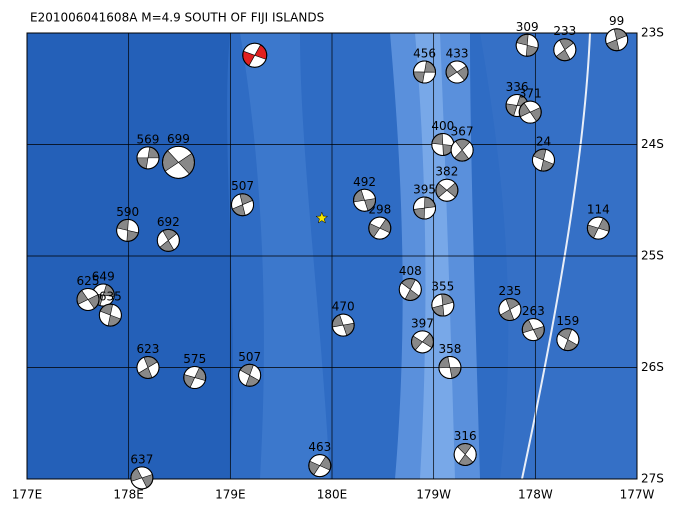 This screenshot has width=679, height=510. I want to click on depth-label: 395, so click(424, 190).